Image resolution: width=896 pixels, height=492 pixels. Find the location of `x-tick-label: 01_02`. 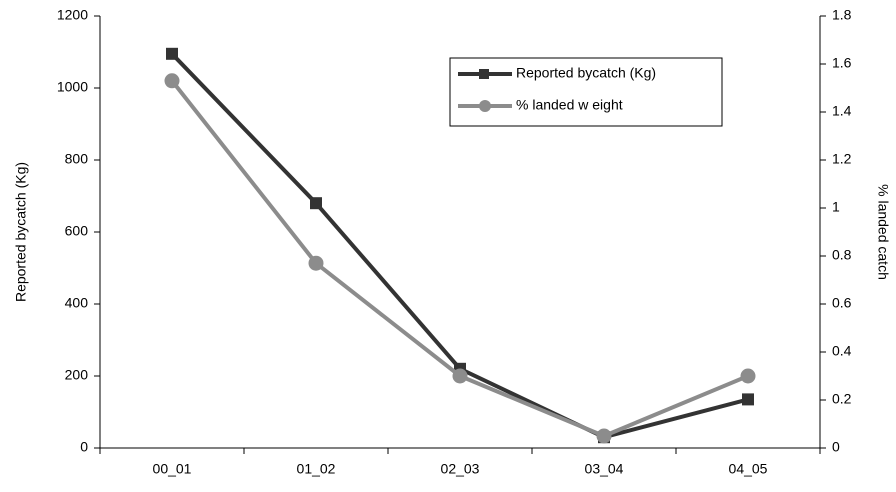

x-tick-label: 01_02 is located at coordinates (316, 469).